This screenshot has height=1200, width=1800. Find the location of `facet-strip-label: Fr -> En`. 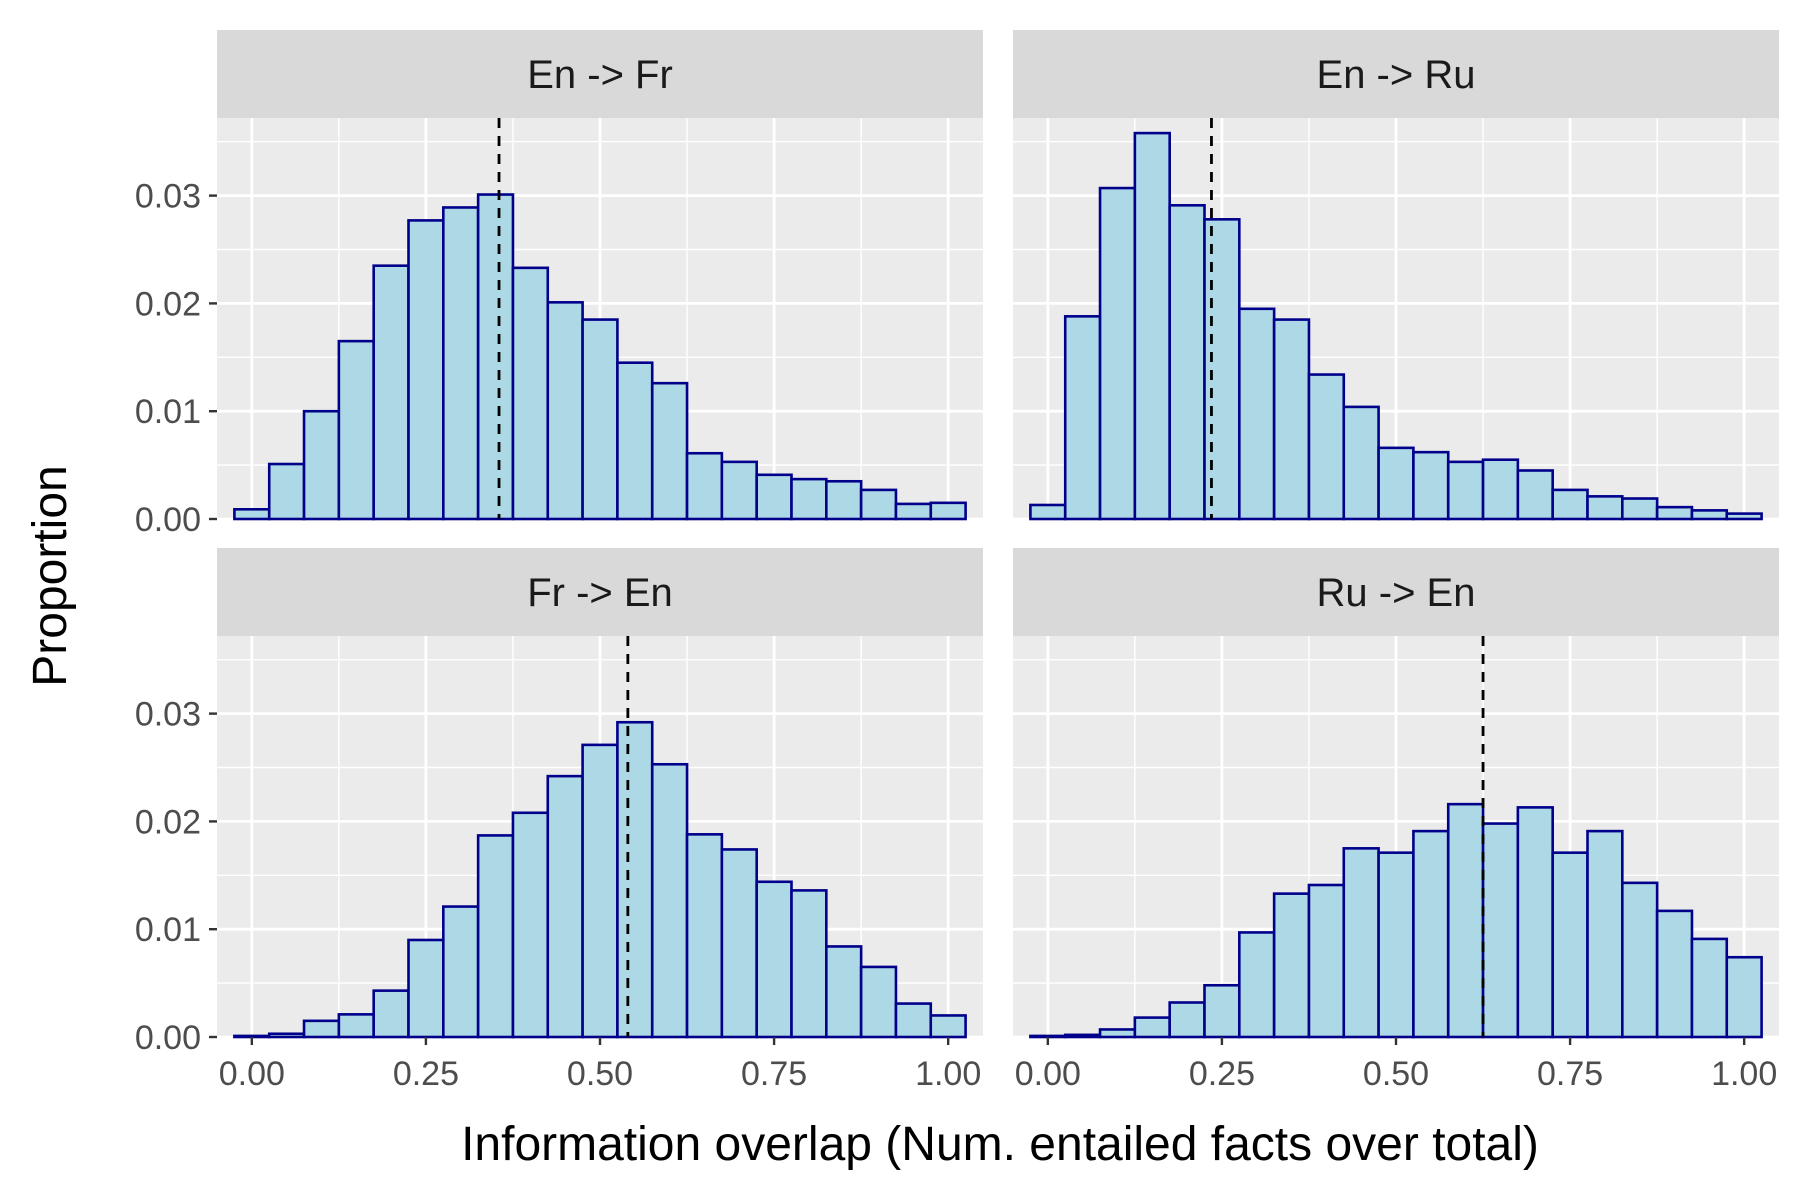

facet-strip-label: Fr -> En is located at coordinates (600, 593).